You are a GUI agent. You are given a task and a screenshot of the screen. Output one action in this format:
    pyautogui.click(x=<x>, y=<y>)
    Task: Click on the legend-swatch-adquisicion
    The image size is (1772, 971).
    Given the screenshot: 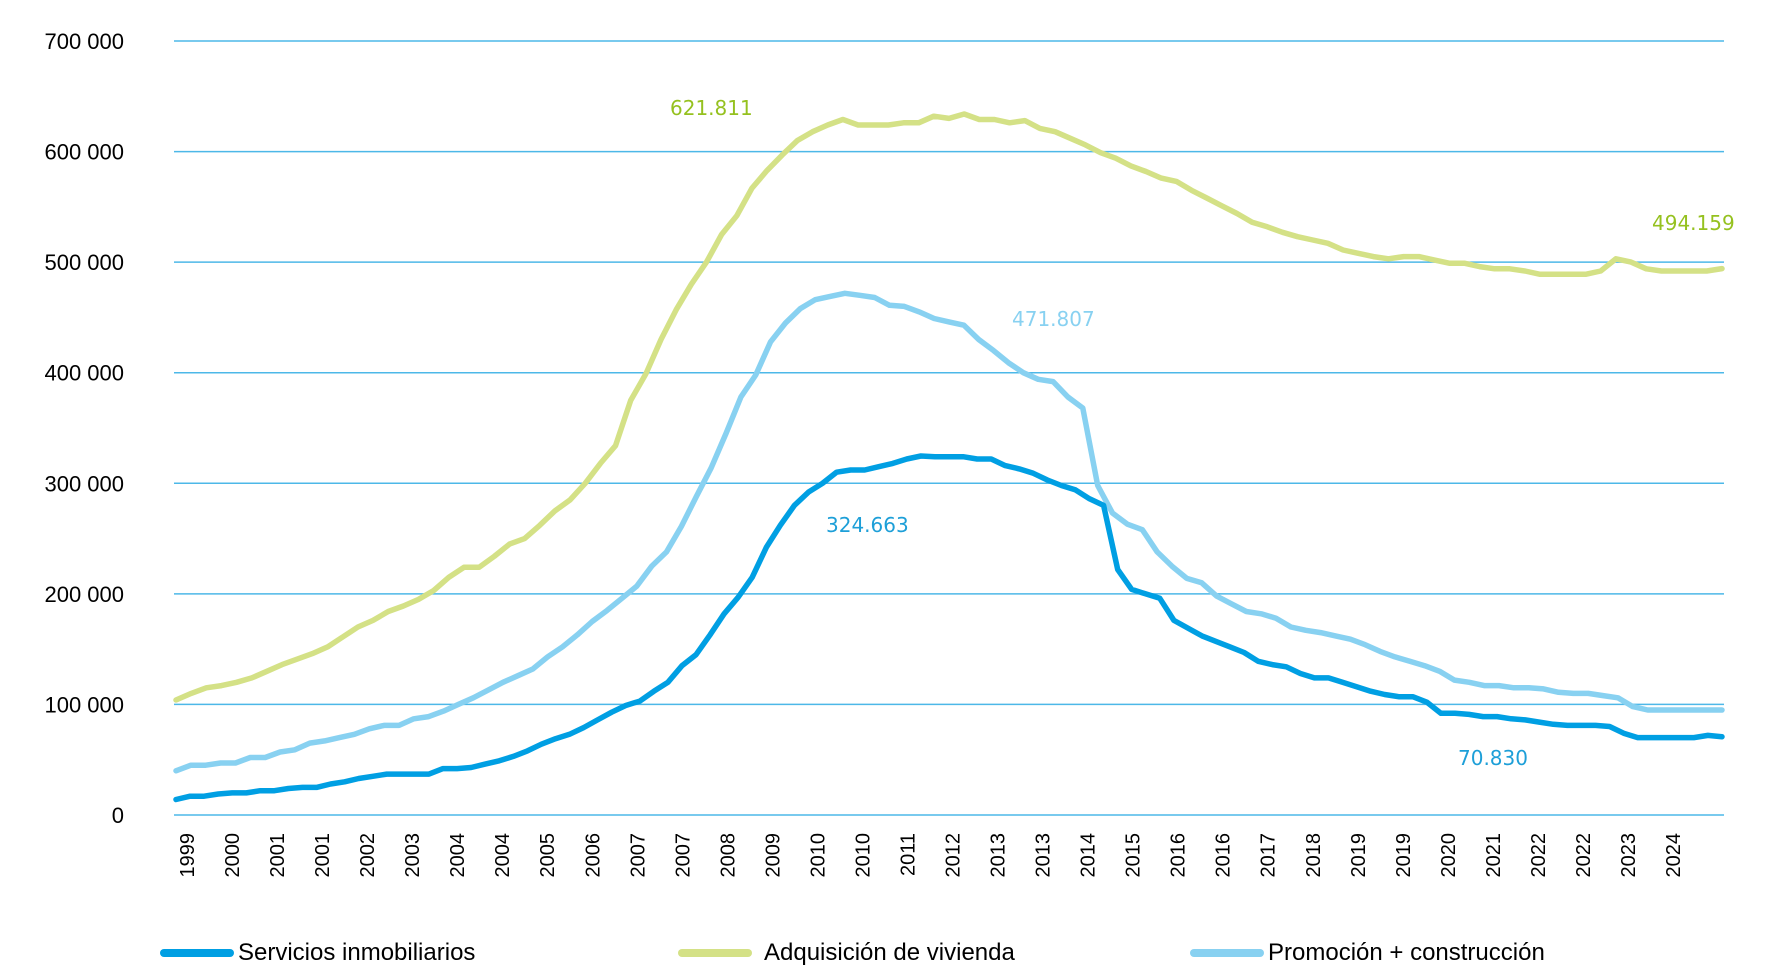 What is the action you would take?
    pyautogui.click(x=715, y=953)
    